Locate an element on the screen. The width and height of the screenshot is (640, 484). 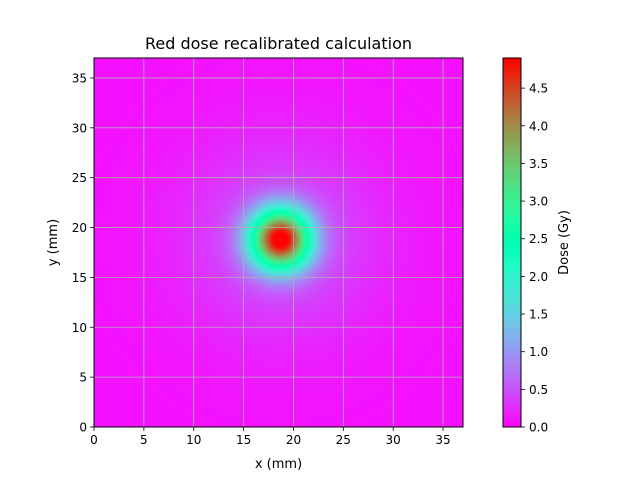
colorbar-label: Dose (Gy) is located at coordinates (564, 242).